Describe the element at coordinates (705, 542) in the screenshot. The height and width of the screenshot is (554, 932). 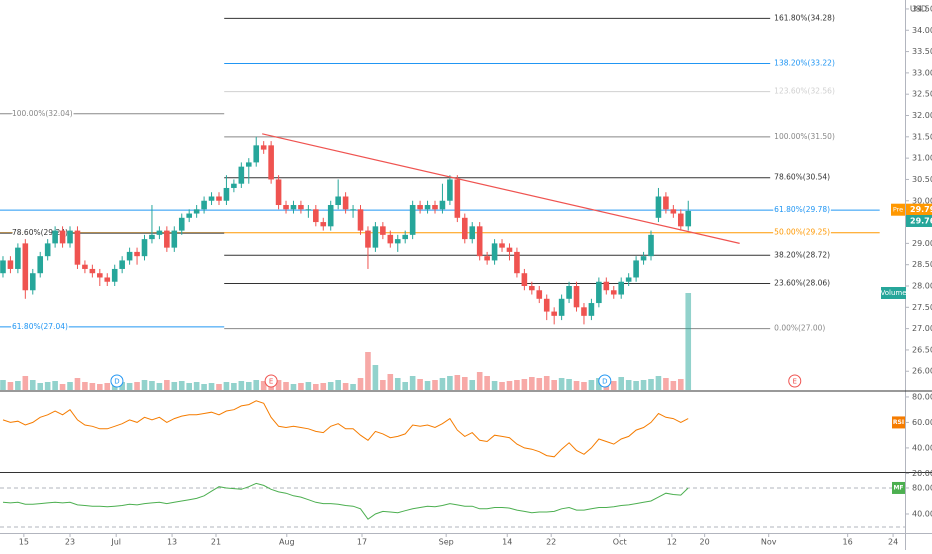
I see `x-tick-label: 20` at that location.